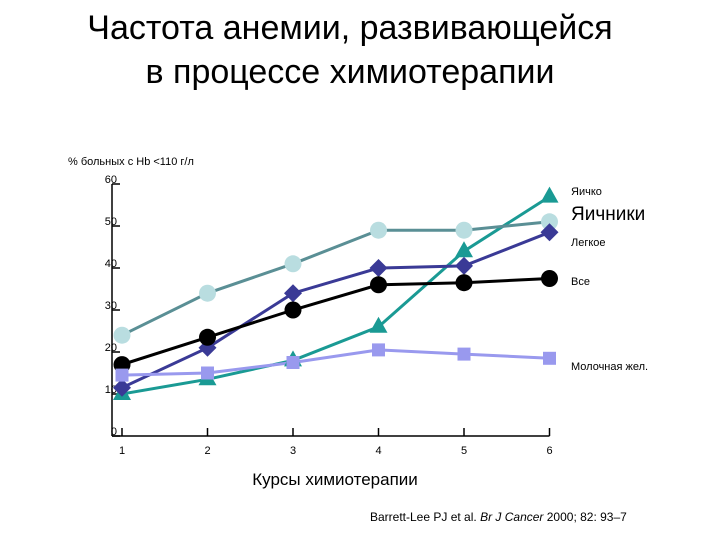  I want to click on series-label-2: Легкое, so click(588, 243).